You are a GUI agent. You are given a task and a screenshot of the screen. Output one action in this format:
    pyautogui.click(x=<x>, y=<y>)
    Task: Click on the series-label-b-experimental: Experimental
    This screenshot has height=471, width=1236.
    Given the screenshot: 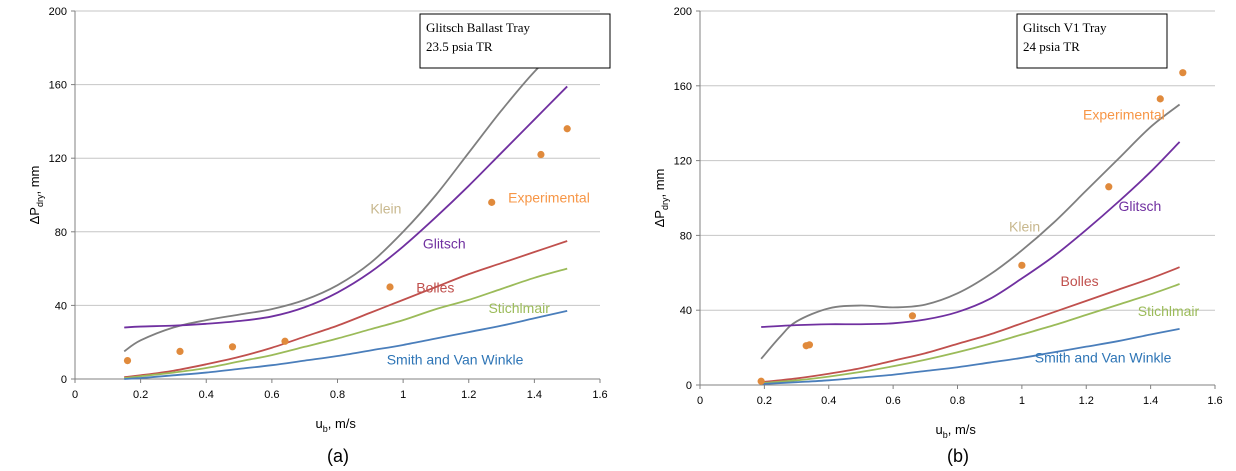 What is the action you would take?
    pyautogui.click(x=1124, y=114)
    